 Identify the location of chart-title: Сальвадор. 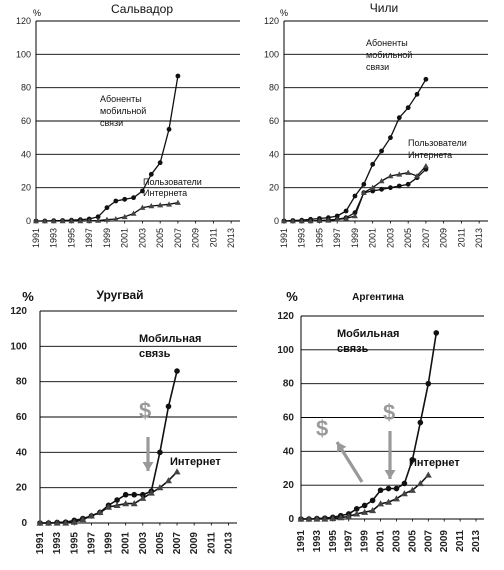
(142, 9).